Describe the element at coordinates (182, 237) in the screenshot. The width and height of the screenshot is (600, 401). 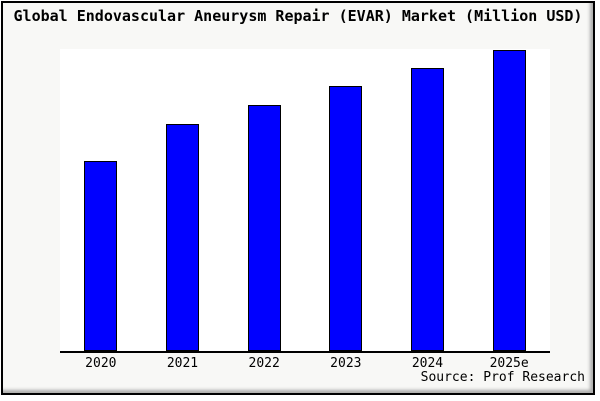
I see `bar-2021` at that location.